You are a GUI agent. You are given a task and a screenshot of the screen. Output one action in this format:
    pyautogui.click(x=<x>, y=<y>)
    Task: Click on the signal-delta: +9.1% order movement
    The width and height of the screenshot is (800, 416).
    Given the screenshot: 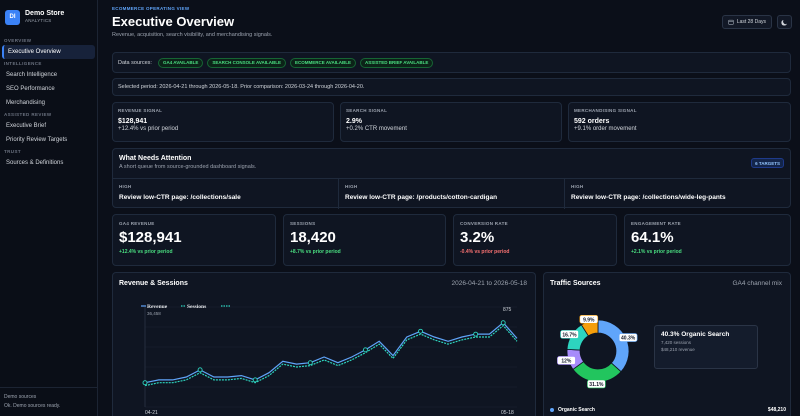 What is the action you would take?
    pyautogui.click(x=605, y=129)
    